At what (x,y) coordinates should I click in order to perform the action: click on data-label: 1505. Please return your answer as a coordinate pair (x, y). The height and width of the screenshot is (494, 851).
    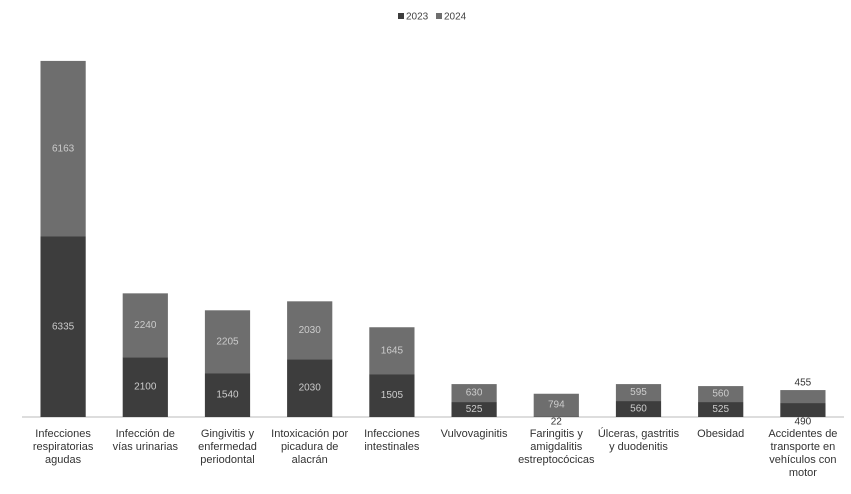
    Looking at the image, I should click on (392, 395).